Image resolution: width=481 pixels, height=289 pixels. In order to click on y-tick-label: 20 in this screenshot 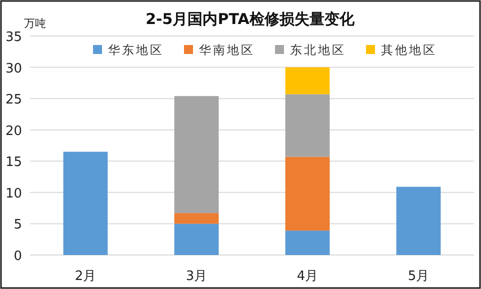, I will do `click(13, 131)`.